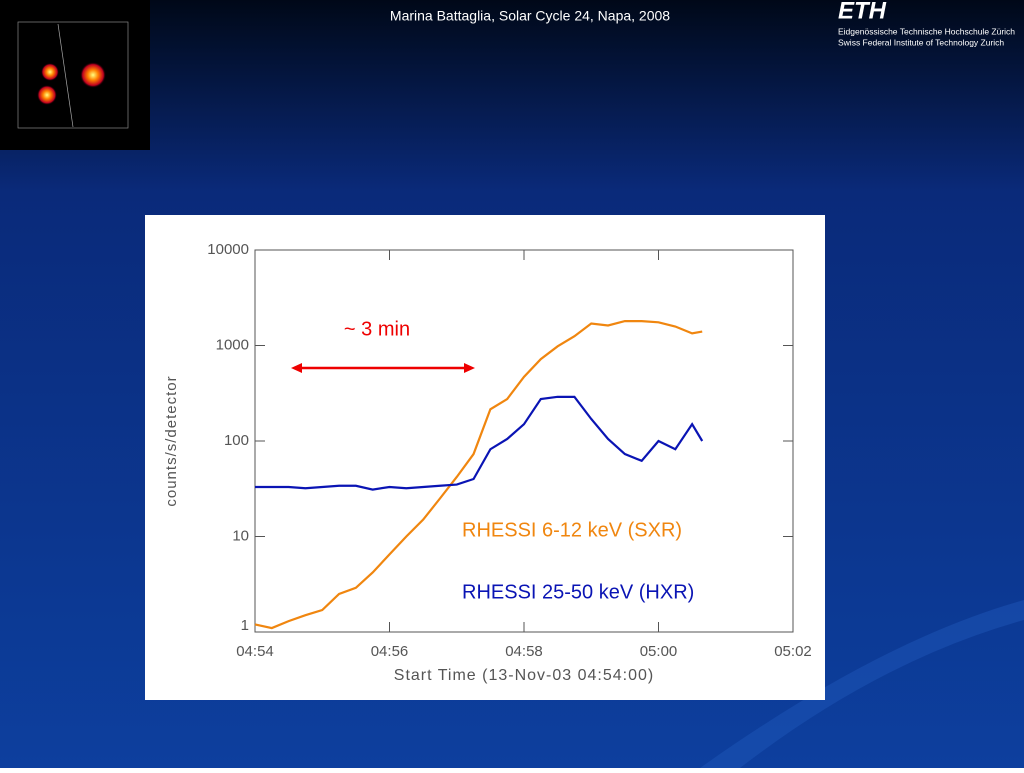  I want to click on y-tick-label: 10, so click(240, 535).